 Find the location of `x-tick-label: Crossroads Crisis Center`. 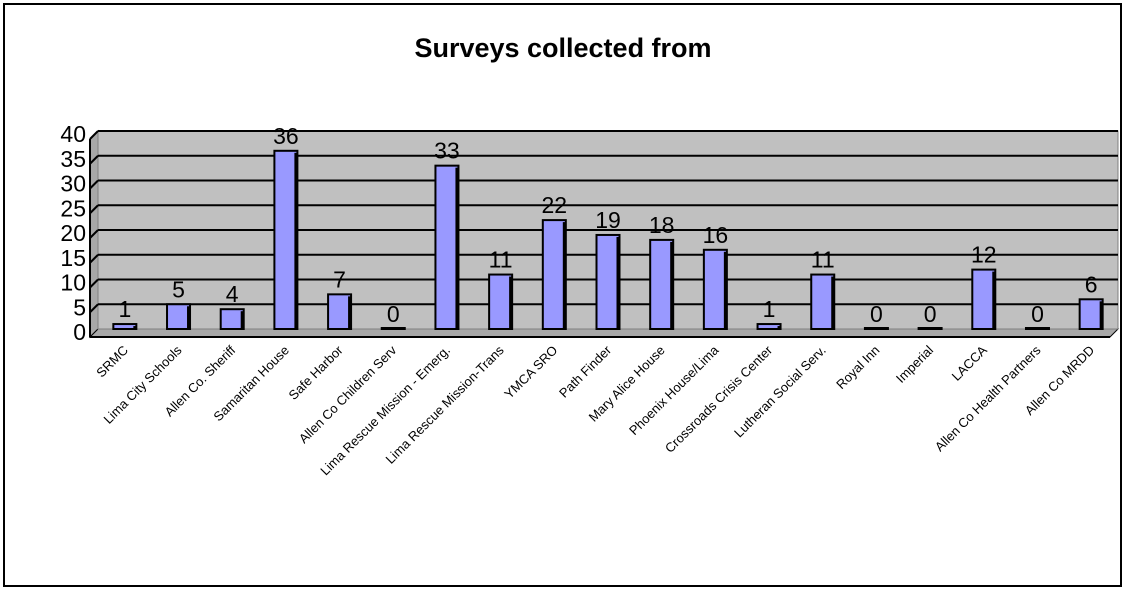

x-tick-label: Crossroads Crisis Center is located at coordinates (719, 399).